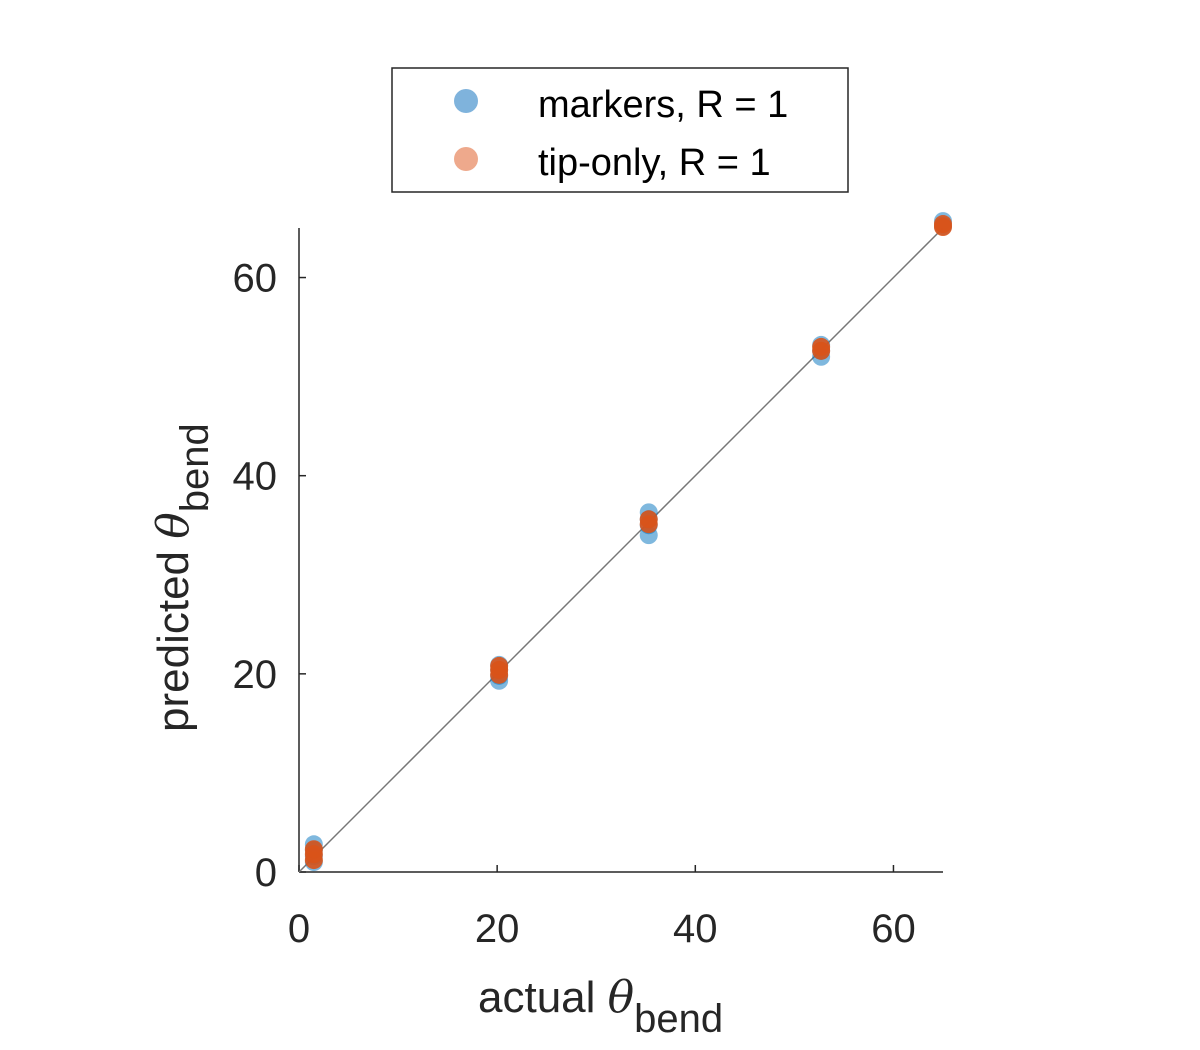 This screenshot has height=1050, width=1200. I want to click on y-axis-label-subscript: bend, so click(195, 467).